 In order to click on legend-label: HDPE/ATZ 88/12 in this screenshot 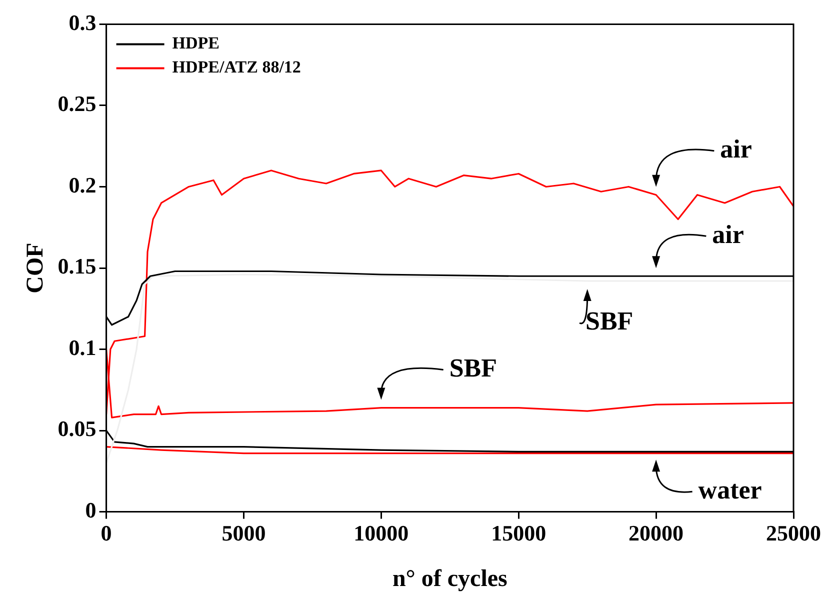, I will do `click(236, 67)`.